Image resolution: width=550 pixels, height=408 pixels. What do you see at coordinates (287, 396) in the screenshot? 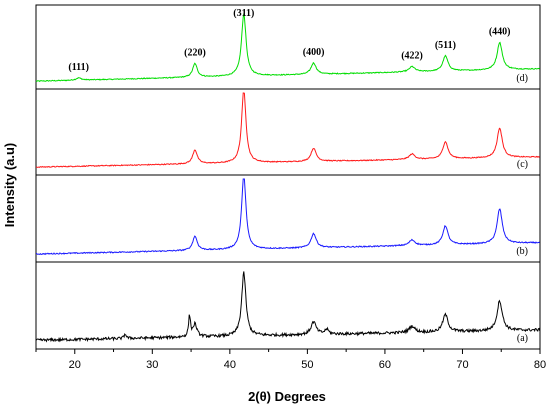
I see `x-axis-title: 2(θ) Degrees` at bounding box center [287, 396].